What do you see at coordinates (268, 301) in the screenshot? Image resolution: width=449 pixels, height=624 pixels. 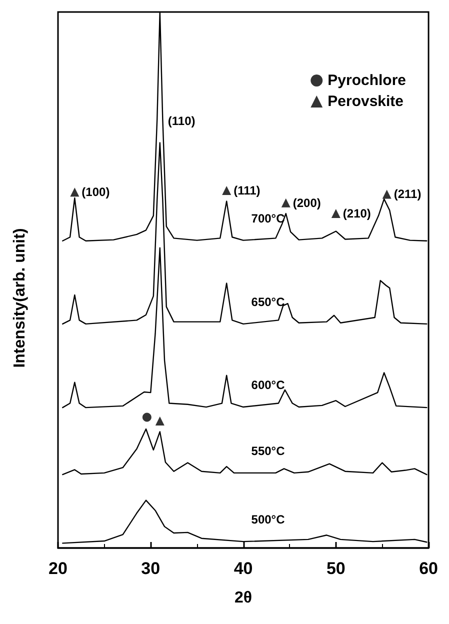 I see `annotation: 650°C` at bounding box center [268, 301].